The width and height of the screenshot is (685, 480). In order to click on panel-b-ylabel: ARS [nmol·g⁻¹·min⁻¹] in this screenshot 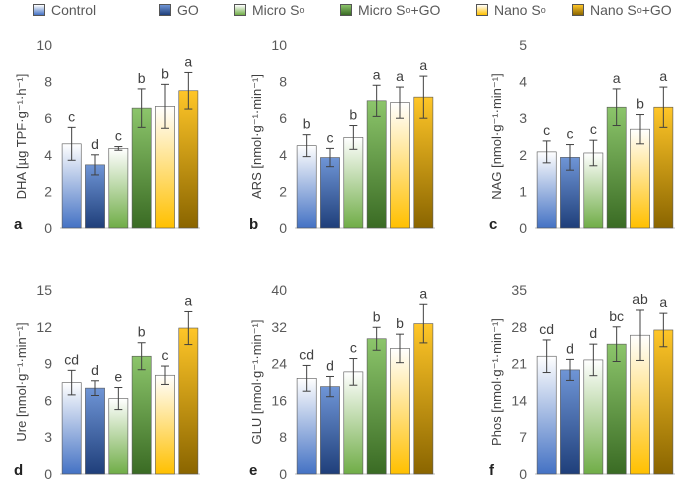, I will do `click(256, 136)`.